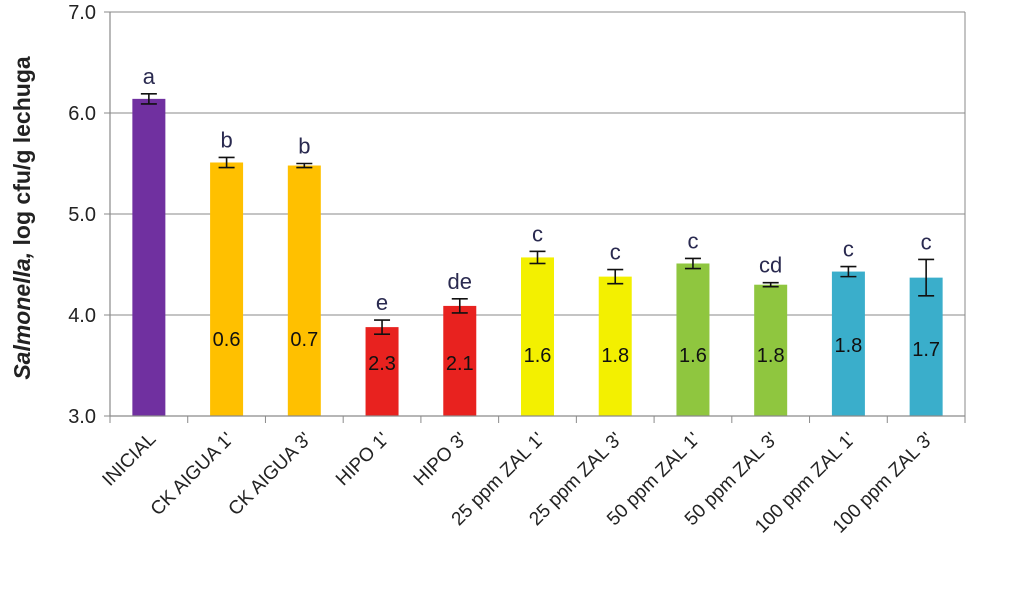  I want to click on y-axis-title-italic: Salmonella,, so click(22, 316).